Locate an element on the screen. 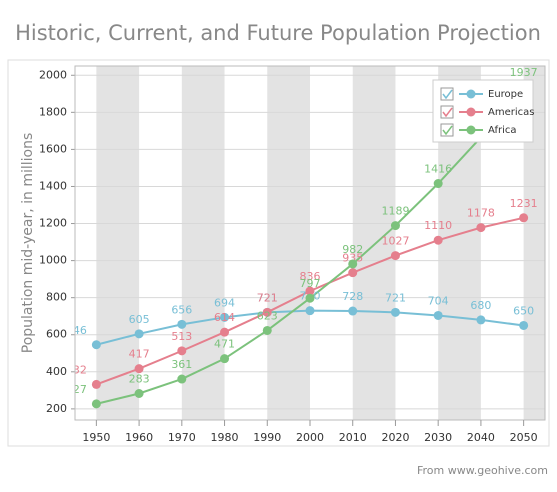  data-label: 227 is located at coordinates (76, 389).